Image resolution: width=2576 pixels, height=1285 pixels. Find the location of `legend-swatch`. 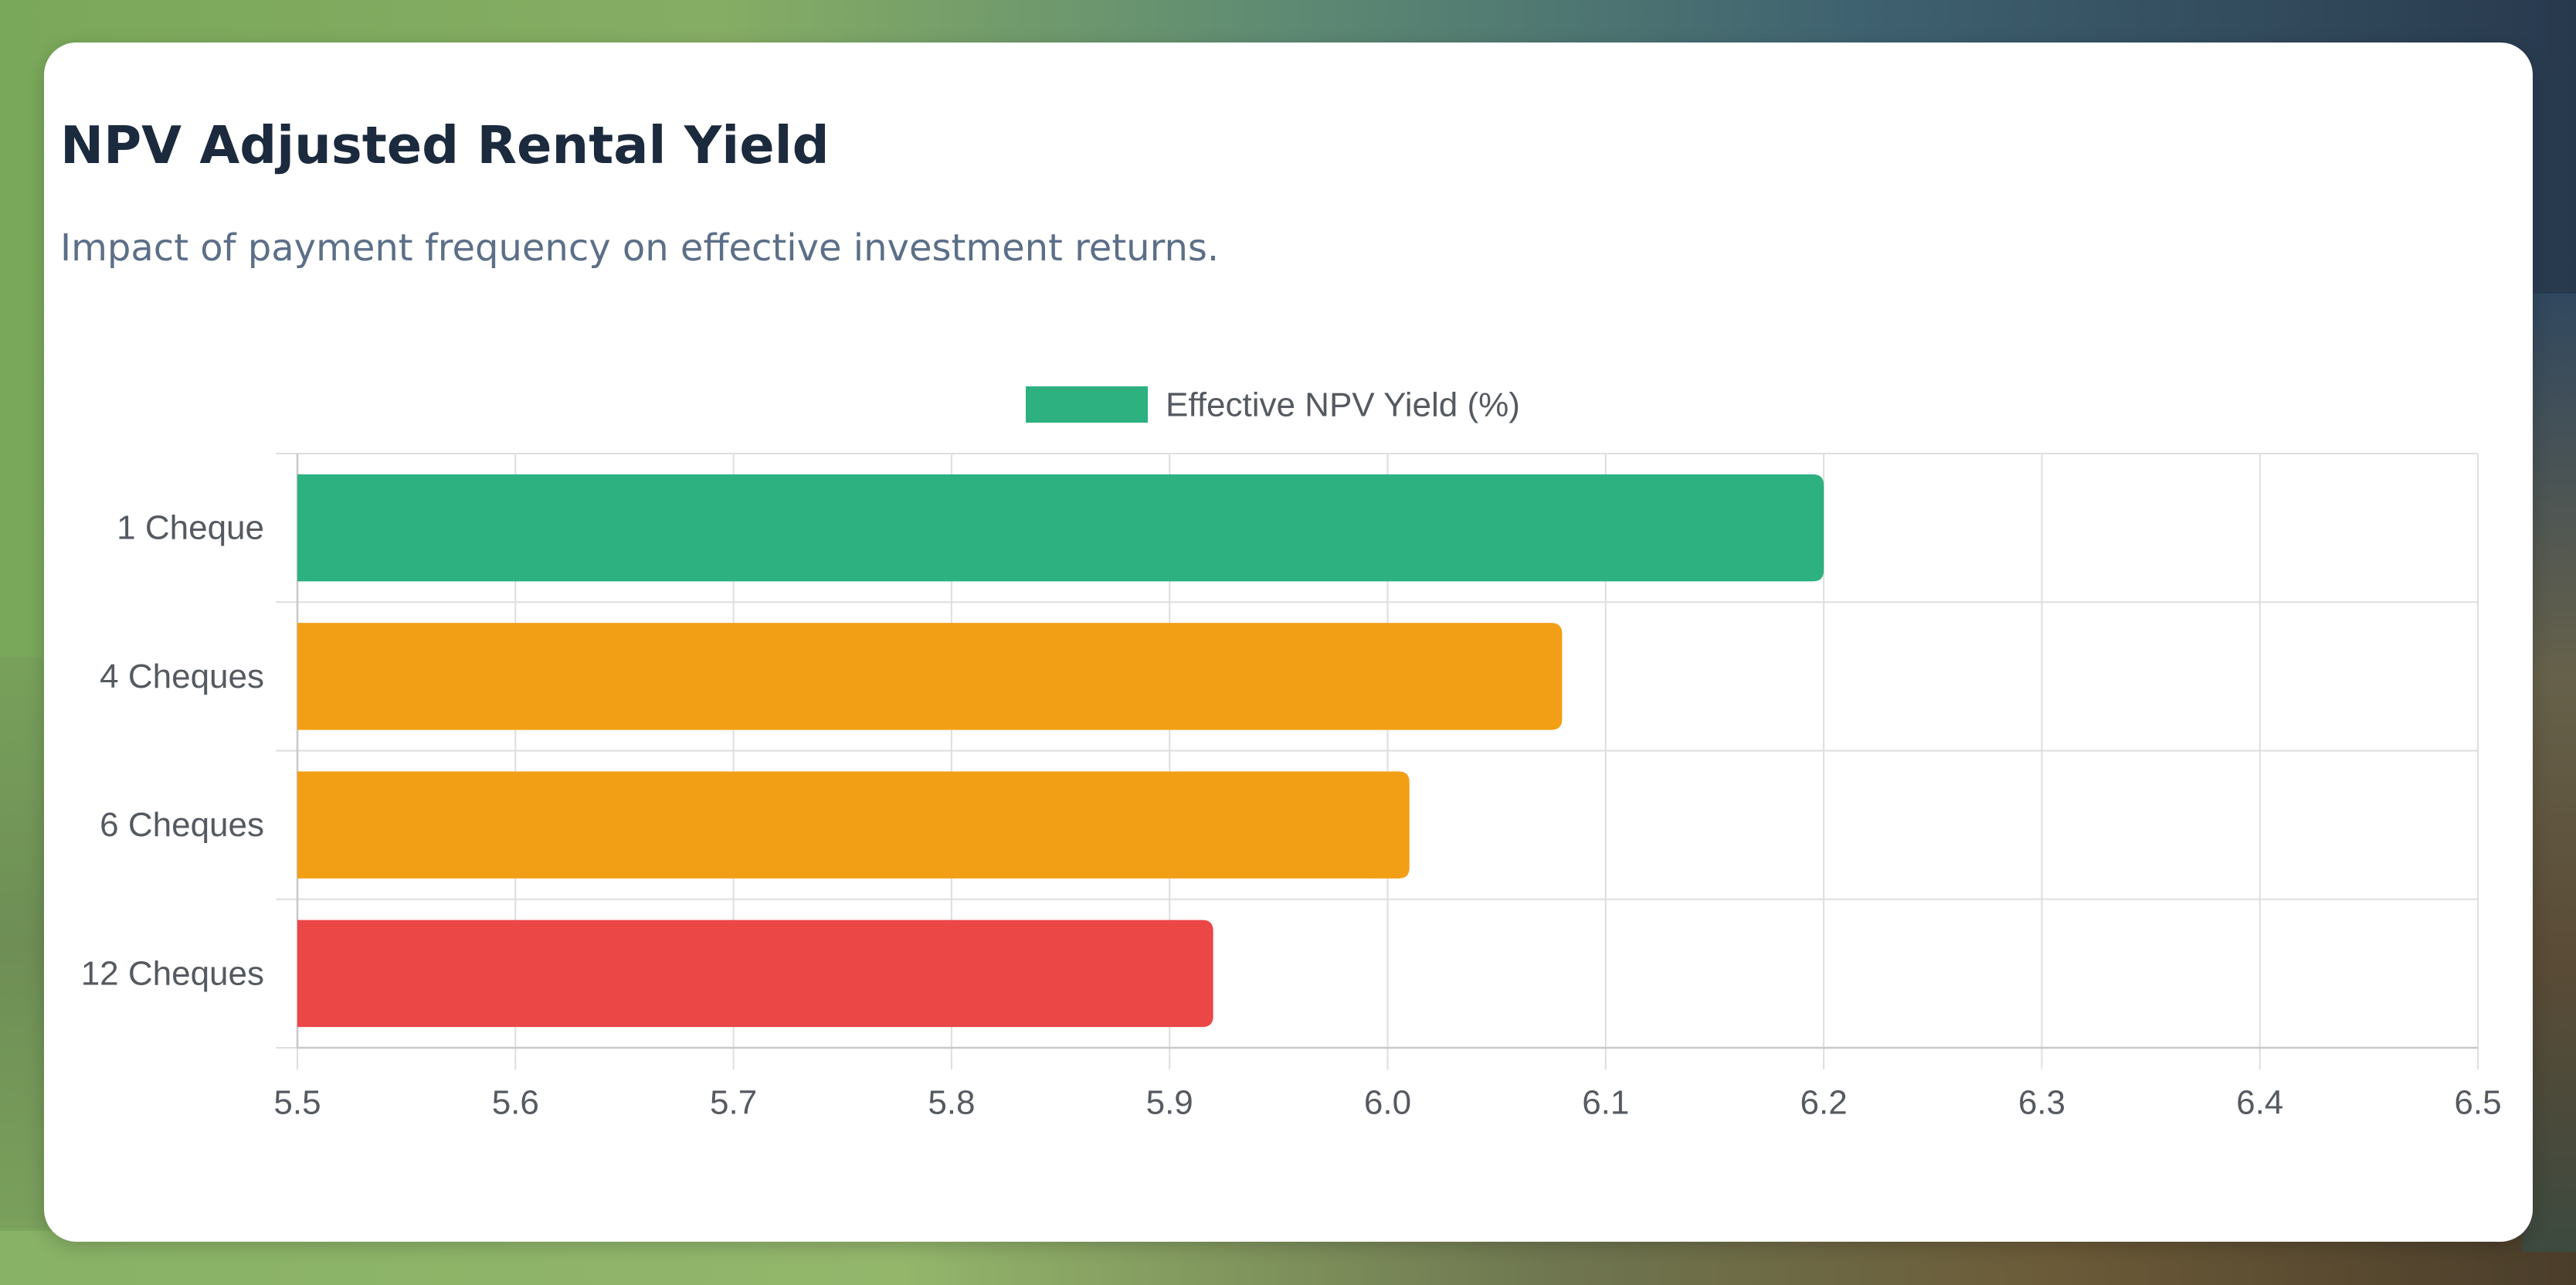

legend-swatch is located at coordinates (1087, 404).